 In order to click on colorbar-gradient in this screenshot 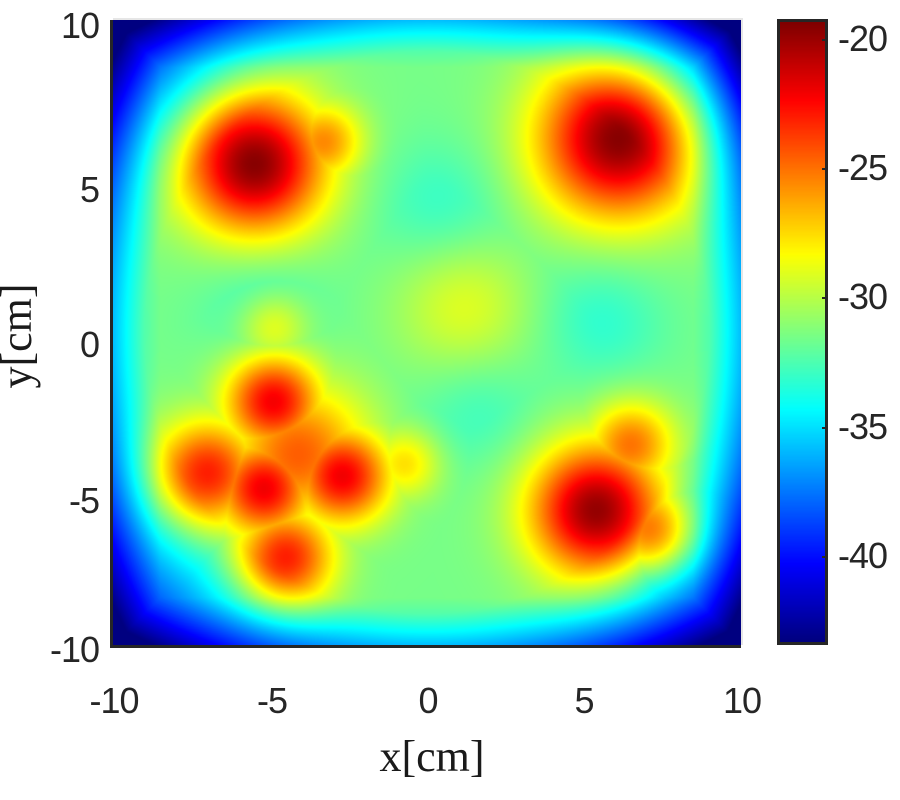, I will do `click(802, 332)`.